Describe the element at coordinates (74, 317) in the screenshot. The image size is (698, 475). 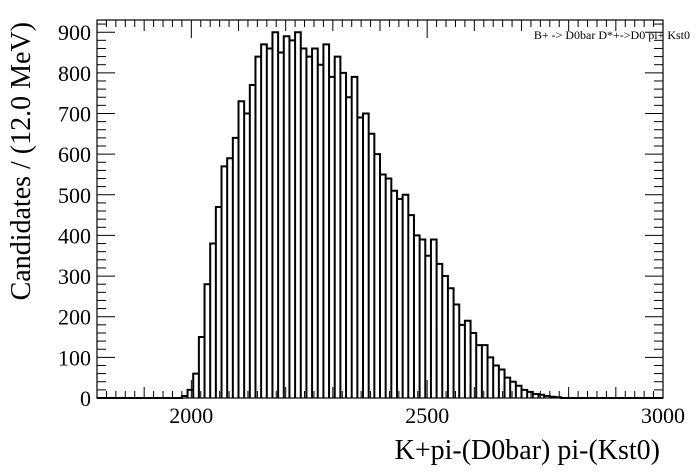
I see `y-tick-label: 200` at that location.